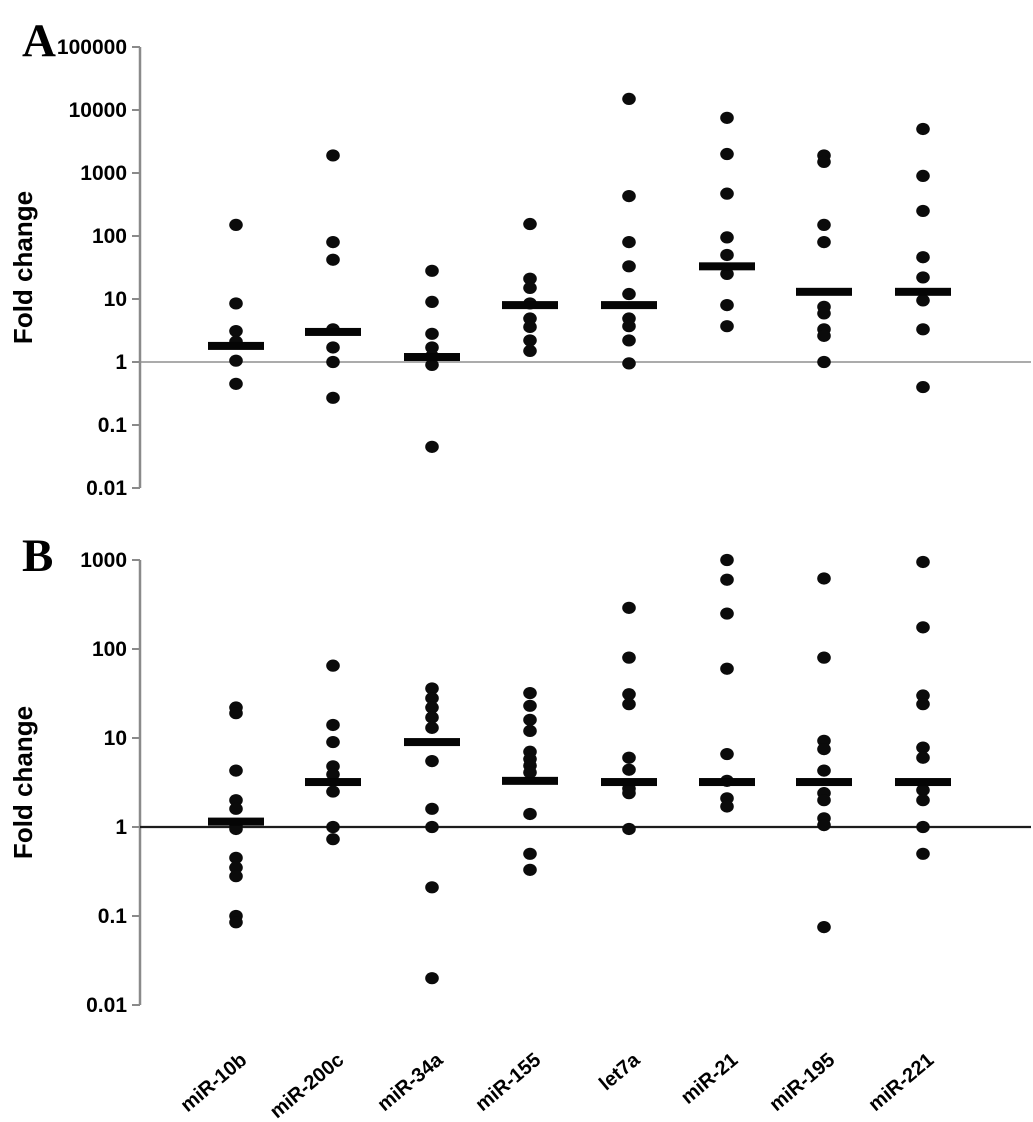 Image resolution: width=1033 pixels, height=1122 pixels. Describe the element at coordinates (709, 1079) in the screenshot. I see `x-tick-label: miR-21` at that location.